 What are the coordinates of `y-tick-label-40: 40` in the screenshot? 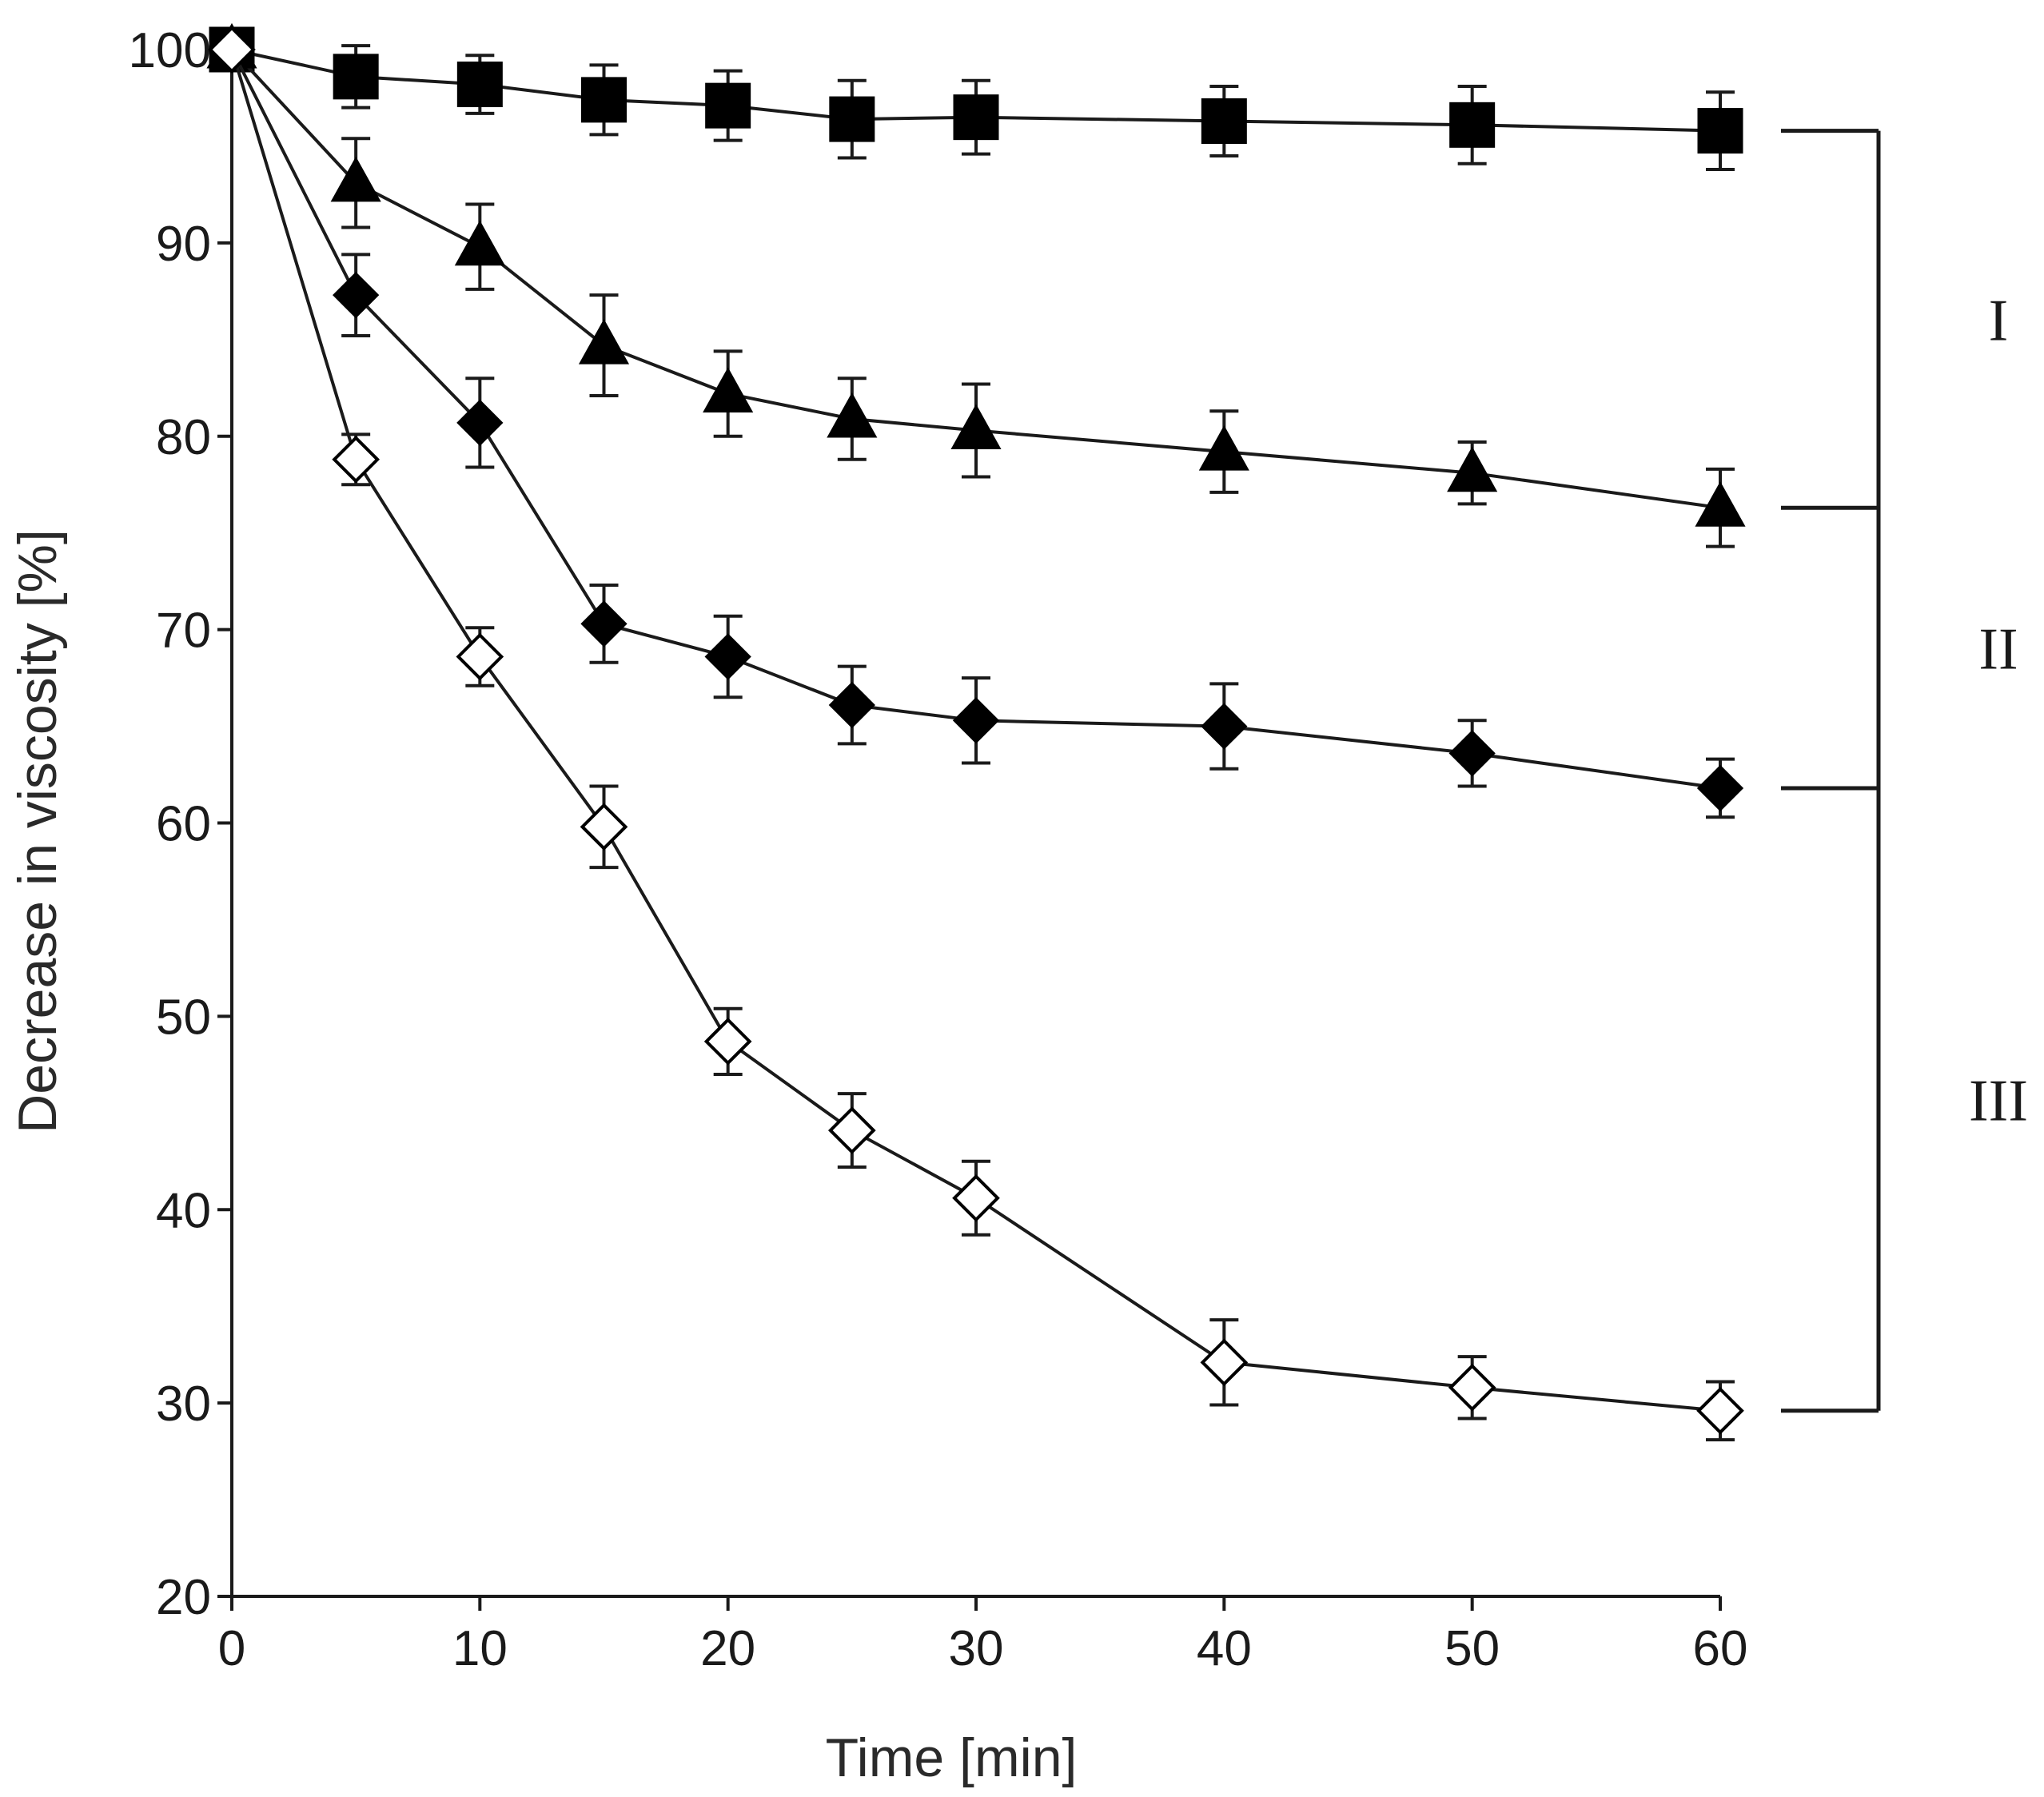 It's located at (183, 1210).